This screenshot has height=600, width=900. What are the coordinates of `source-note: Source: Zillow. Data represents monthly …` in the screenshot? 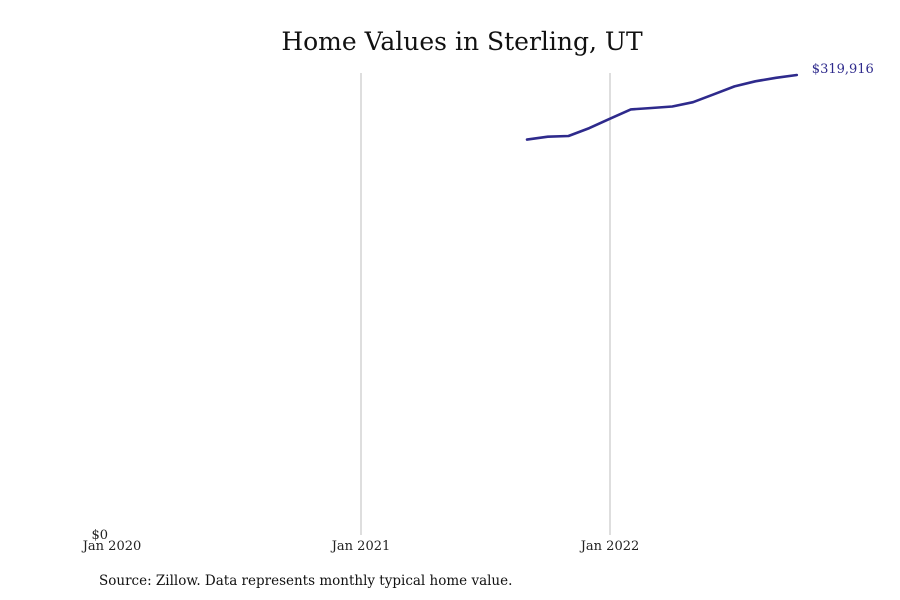 It's located at (305, 581).